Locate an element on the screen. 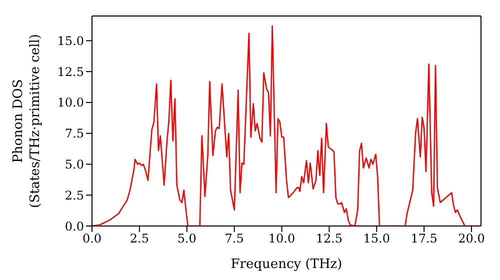 This screenshot has height=280, width=500. x-tick-label: 0.0 is located at coordinates (92, 239).